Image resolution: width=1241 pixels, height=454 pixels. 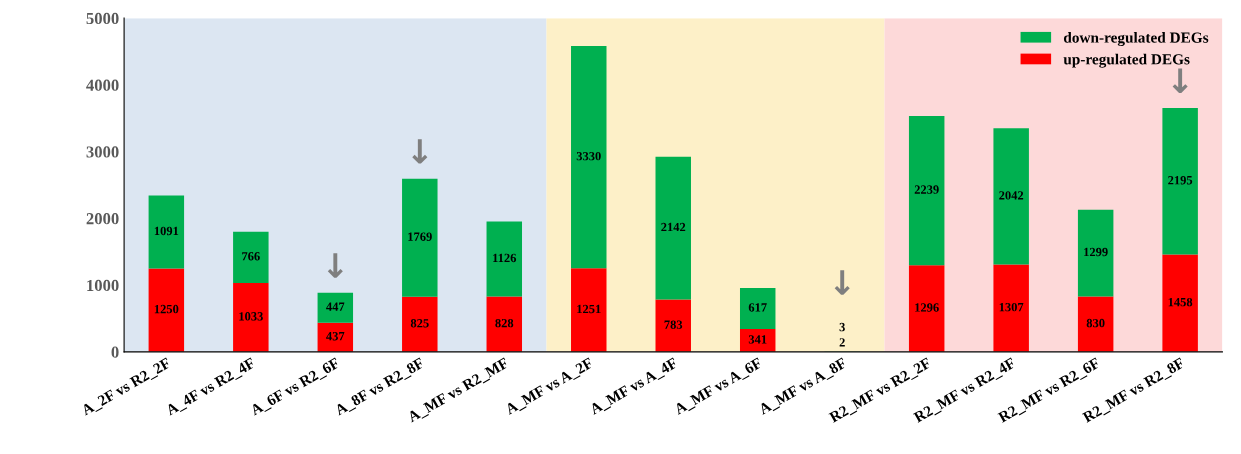 I want to click on data-label: 828, so click(x=504, y=323).